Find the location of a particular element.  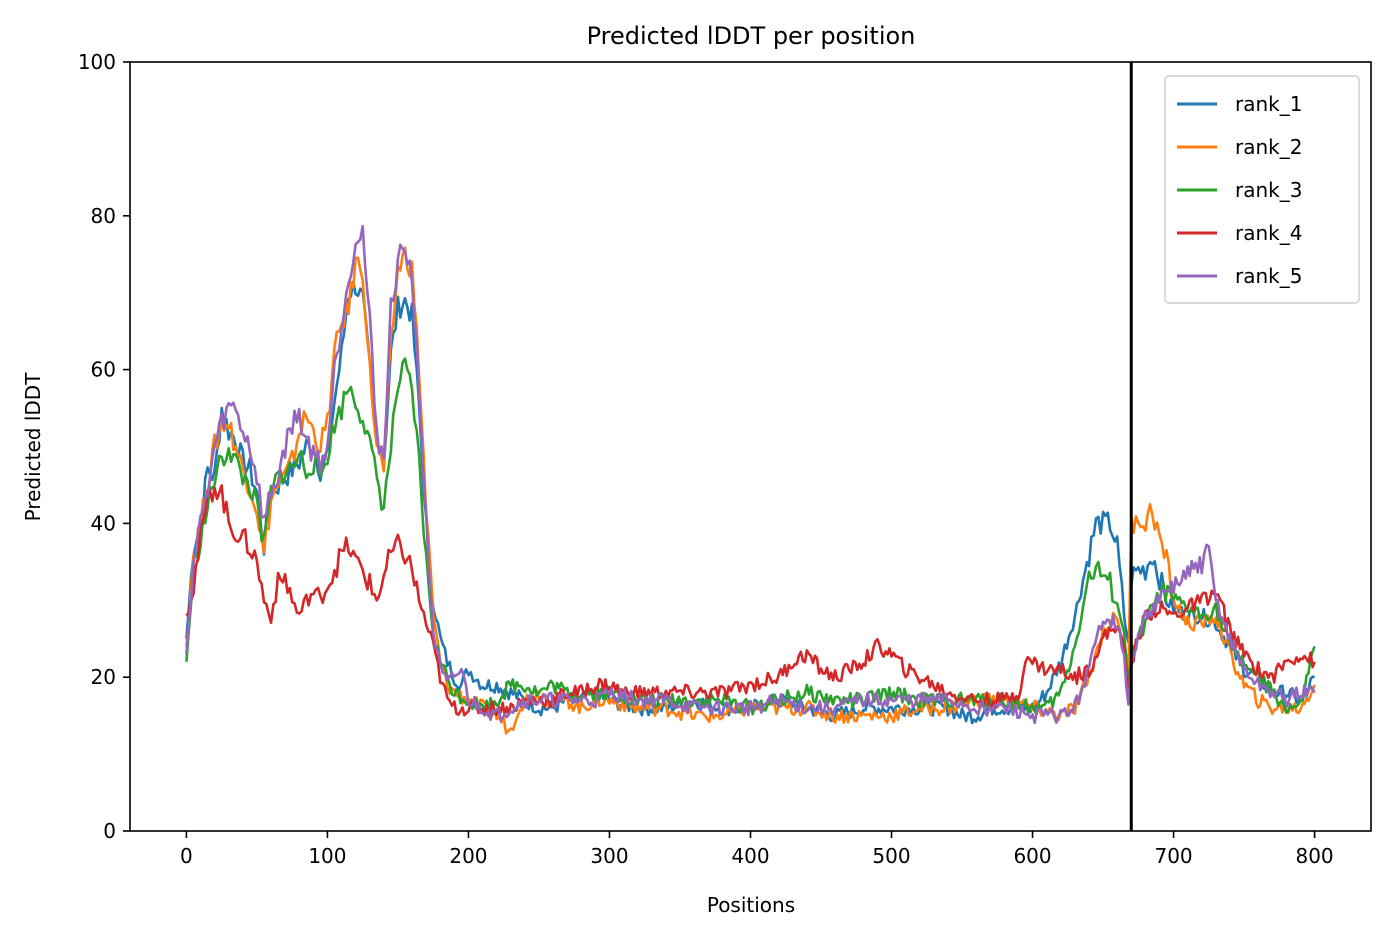

y-tick-label: 40 is located at coordinates (103, 523).